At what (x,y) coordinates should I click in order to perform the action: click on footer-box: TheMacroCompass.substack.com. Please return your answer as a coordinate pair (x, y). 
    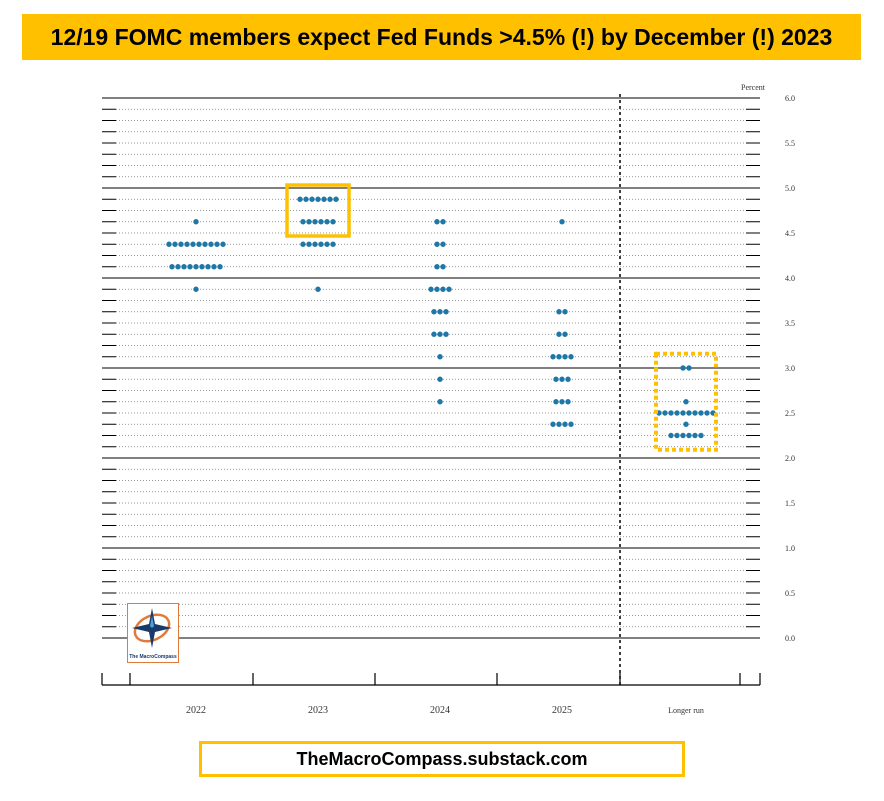
    Looking at the image, I should click on (442, 759).